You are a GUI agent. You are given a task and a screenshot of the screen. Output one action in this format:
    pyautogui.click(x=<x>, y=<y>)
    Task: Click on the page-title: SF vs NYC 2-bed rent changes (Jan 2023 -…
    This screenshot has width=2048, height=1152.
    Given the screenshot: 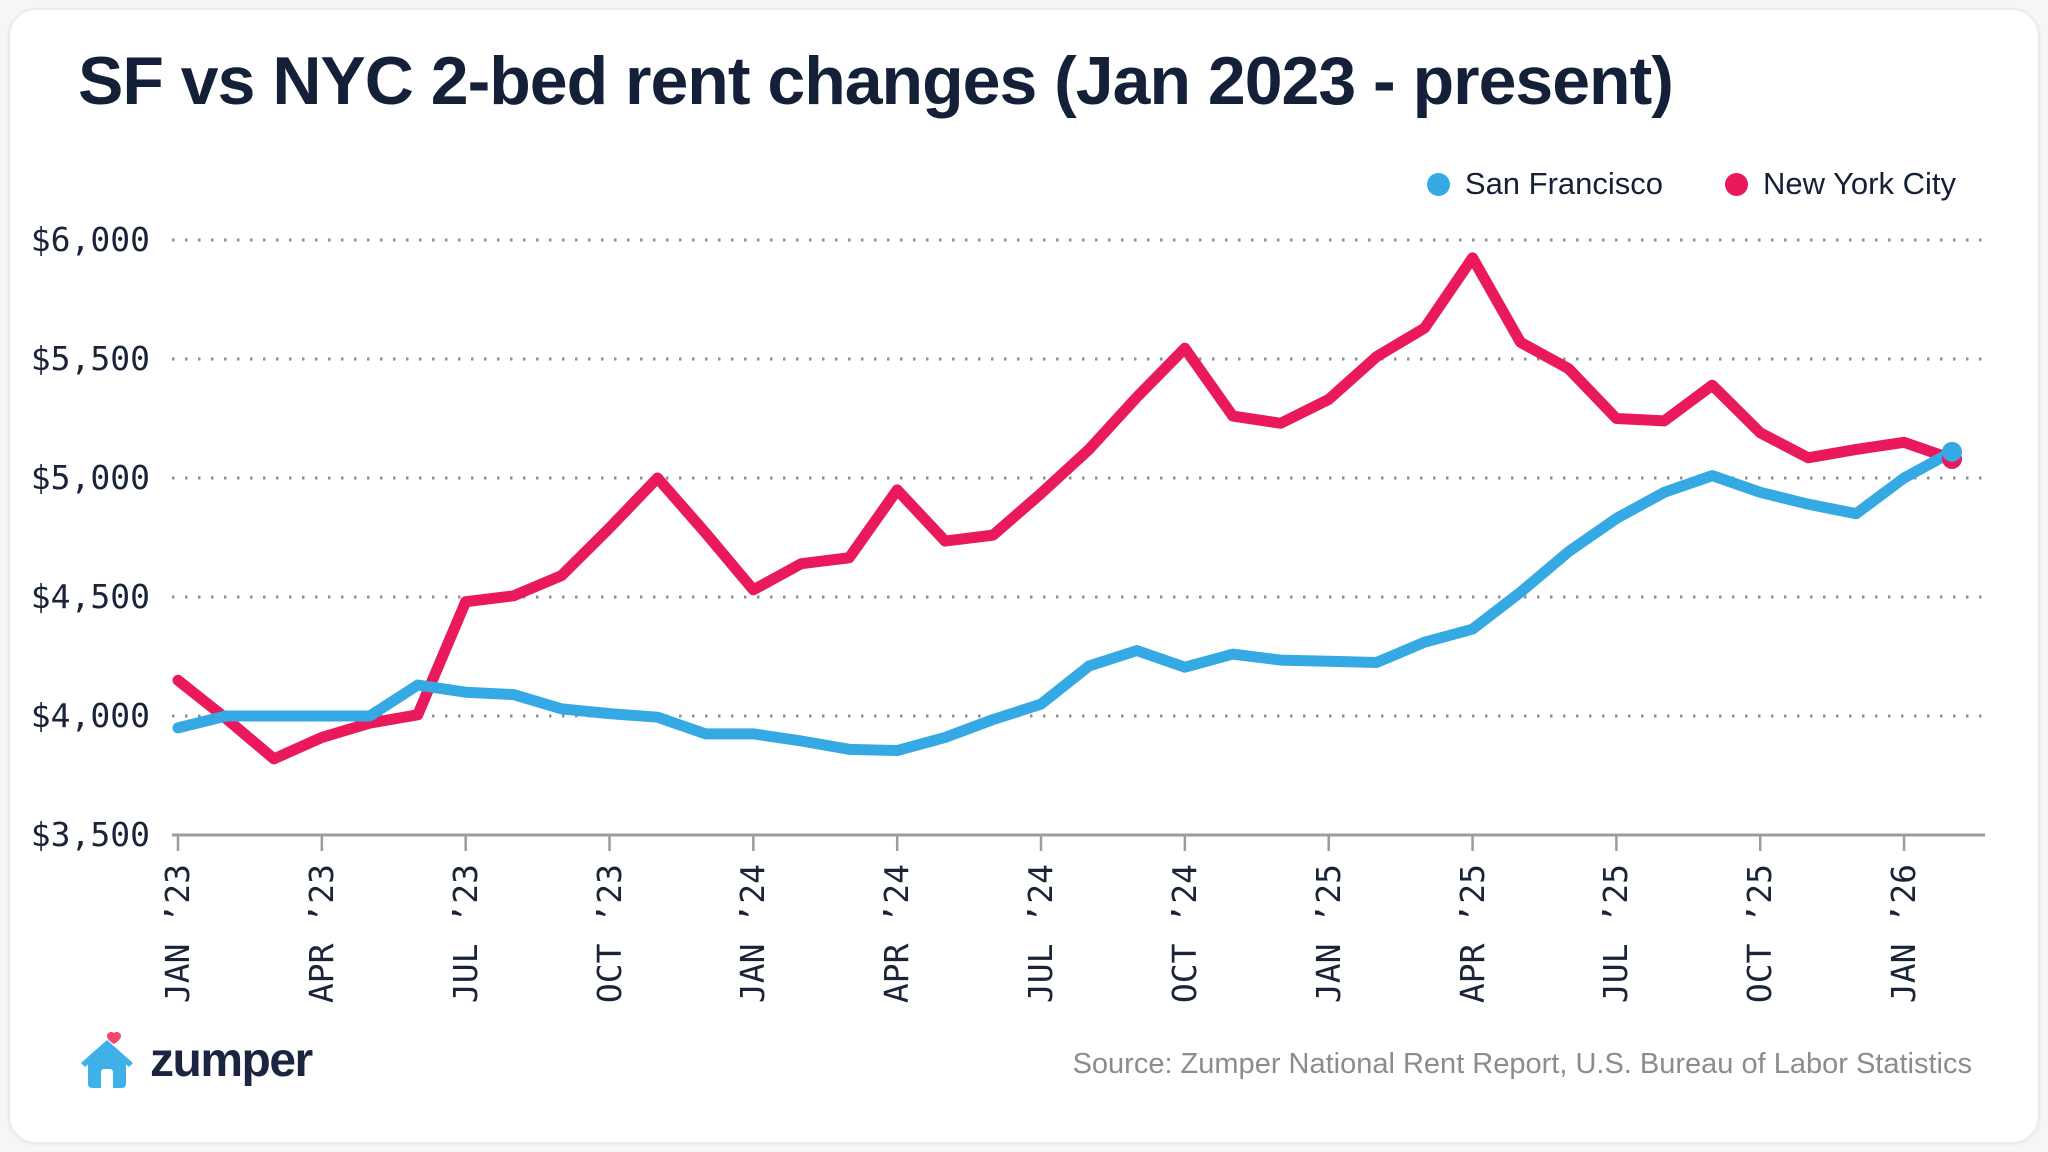 What is the action you would take?
    pyautogui.click(x=876, y=81)
    